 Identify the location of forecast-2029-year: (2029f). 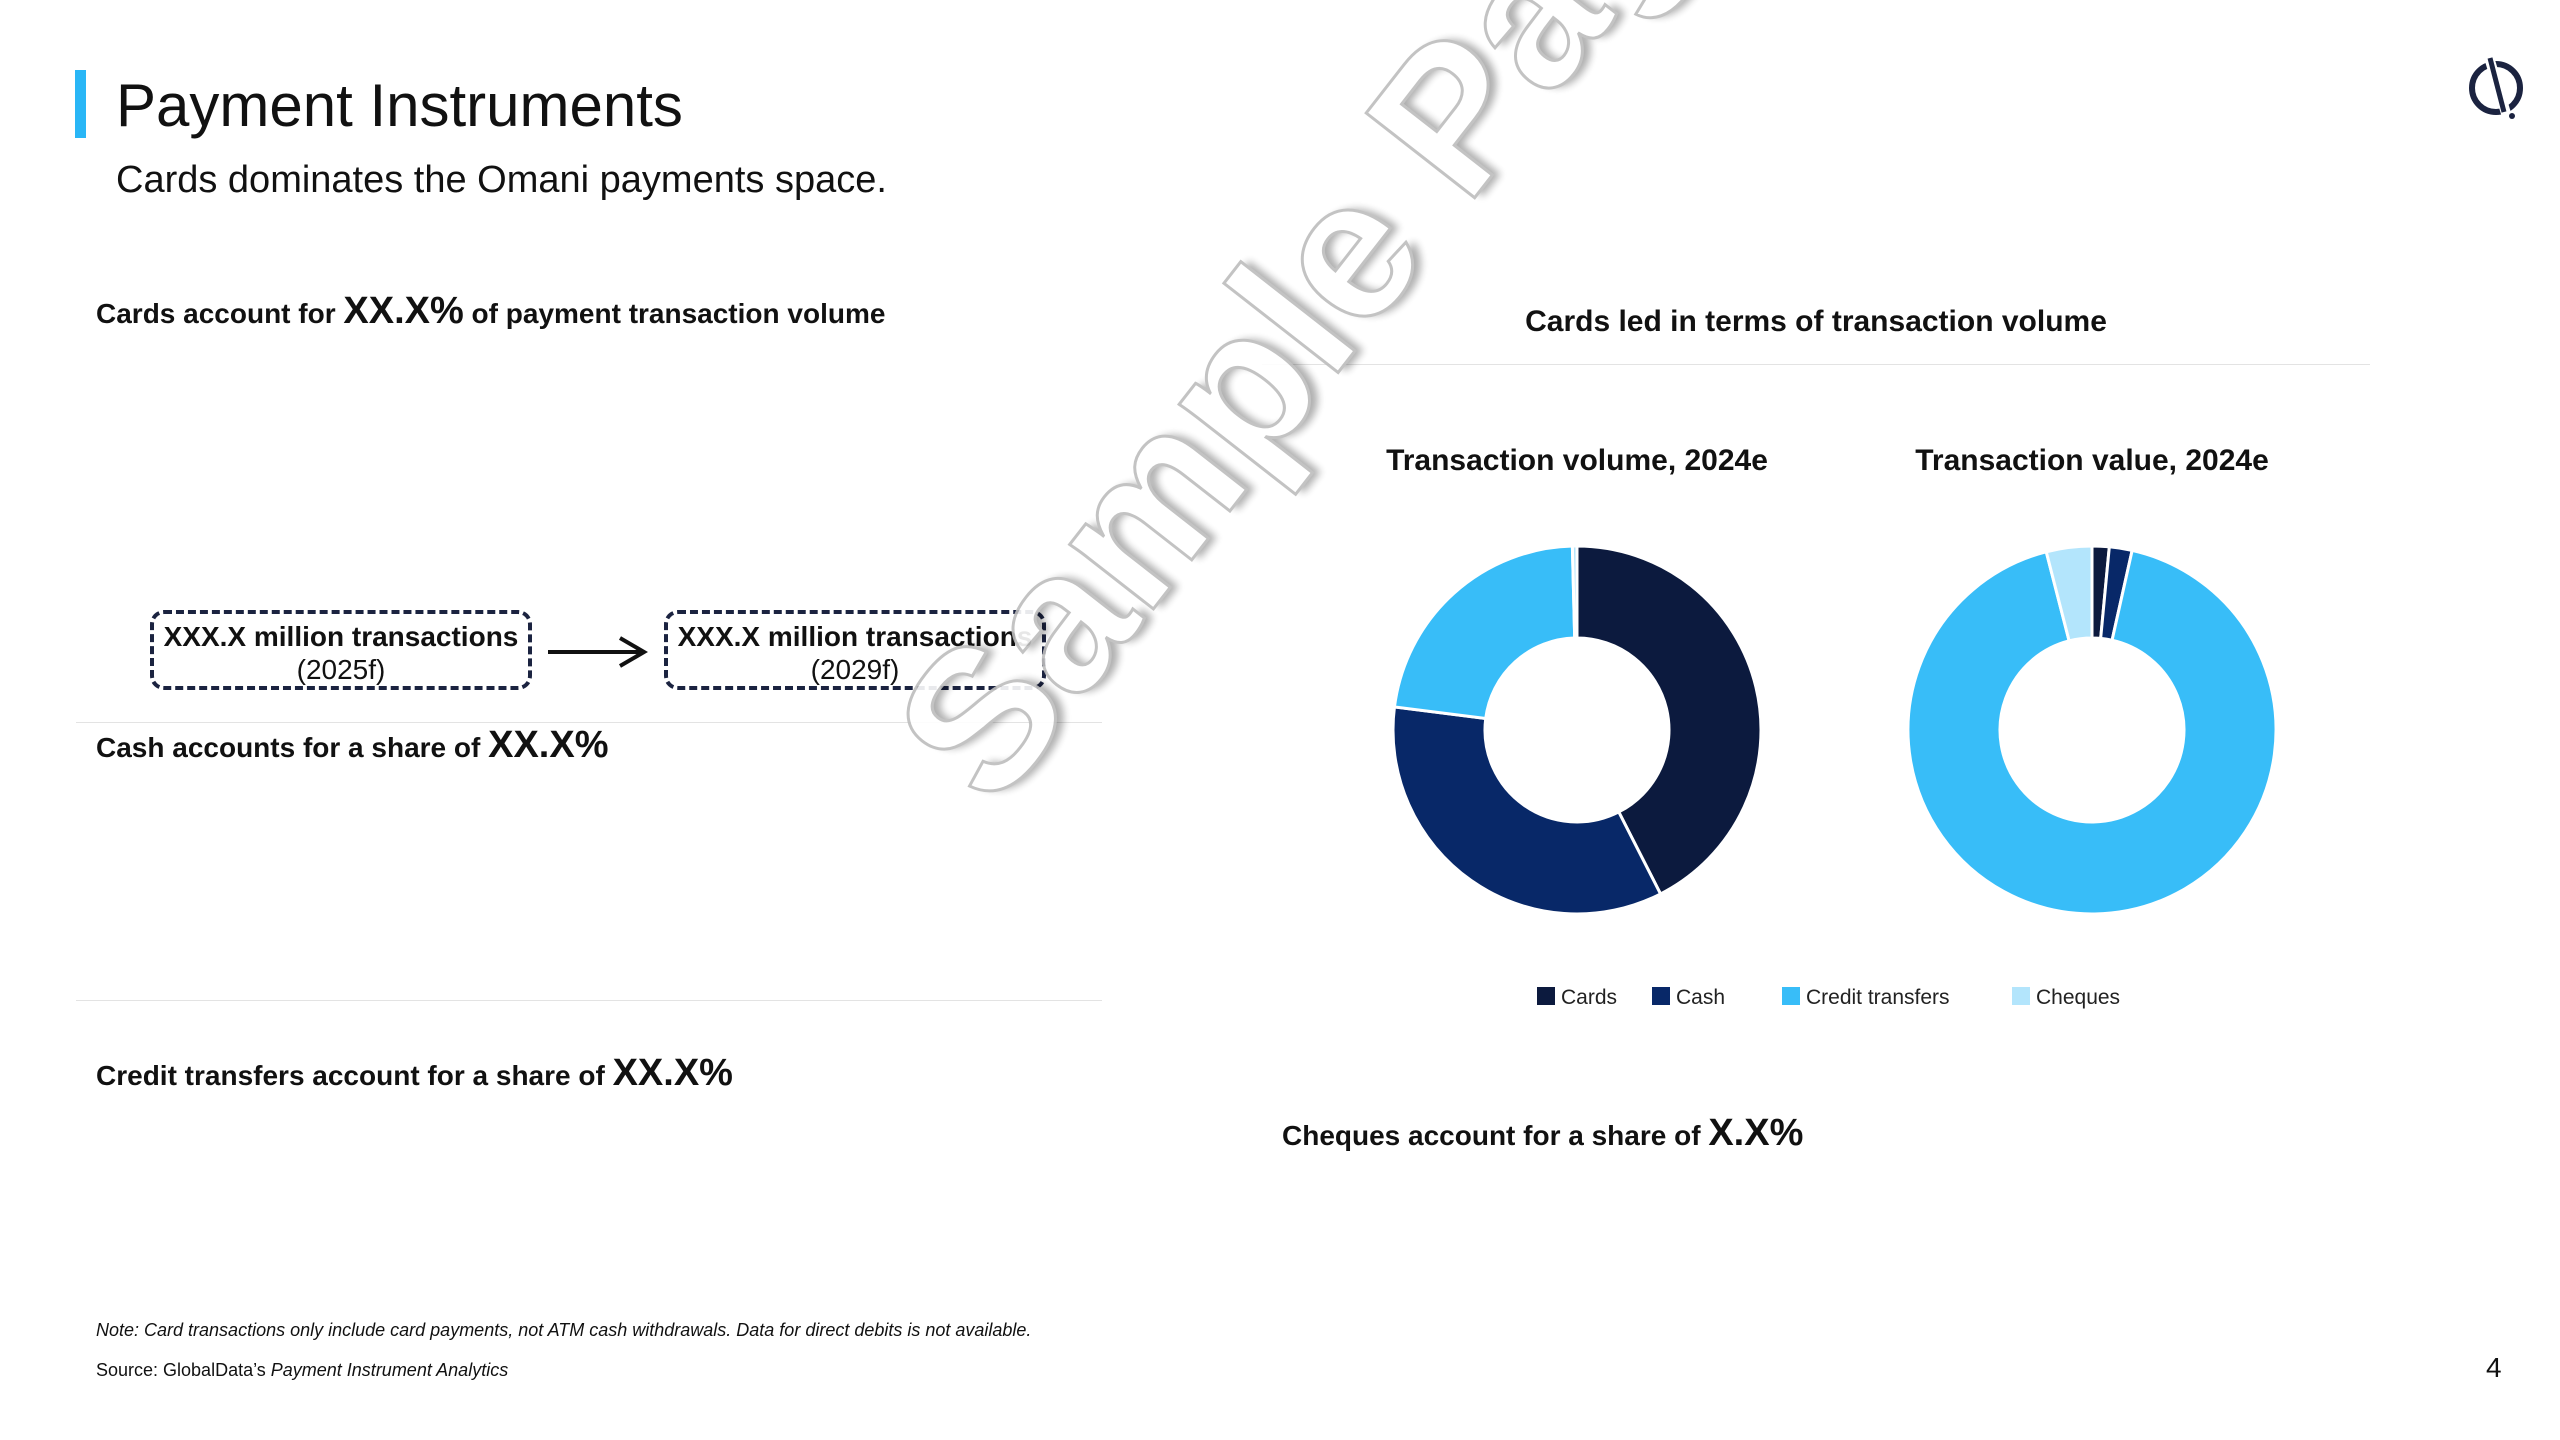
(855, 670).